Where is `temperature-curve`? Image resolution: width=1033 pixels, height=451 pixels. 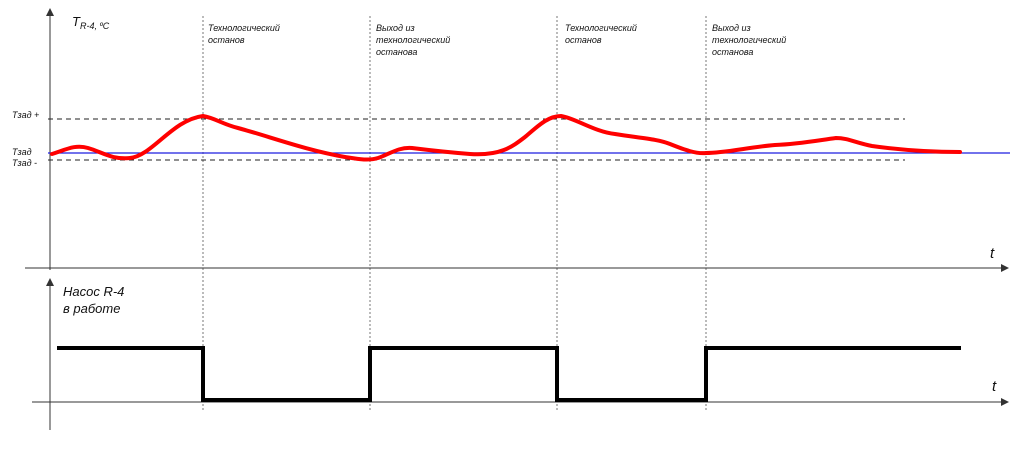
temperature-curve is located at coordinates (506, 138).